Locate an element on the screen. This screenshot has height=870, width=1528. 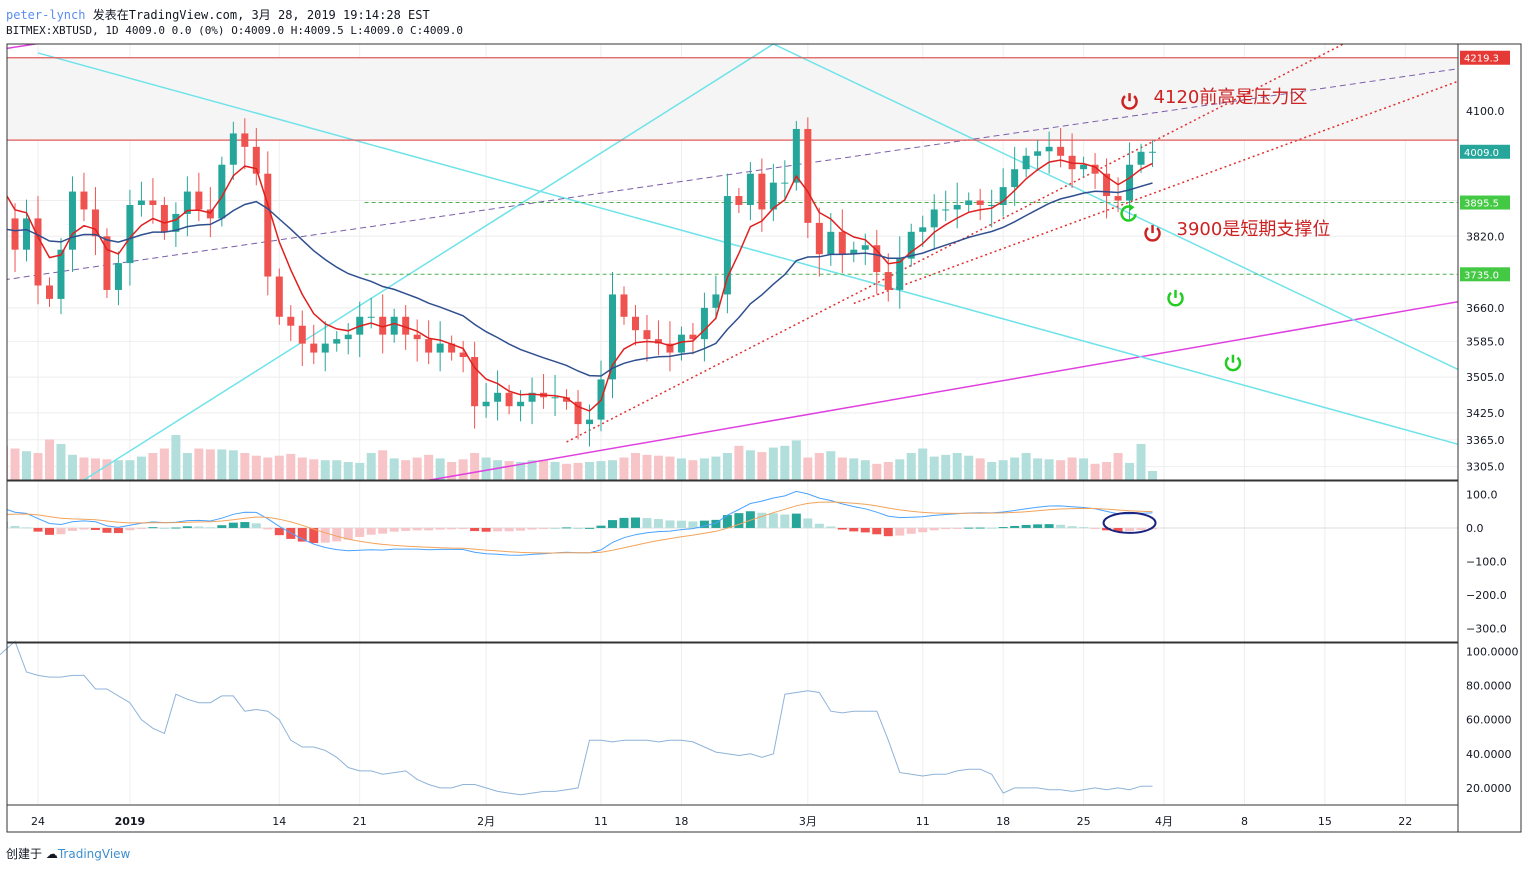
price-tag-label: 4219.3 is located at coordinates (1481, 59).